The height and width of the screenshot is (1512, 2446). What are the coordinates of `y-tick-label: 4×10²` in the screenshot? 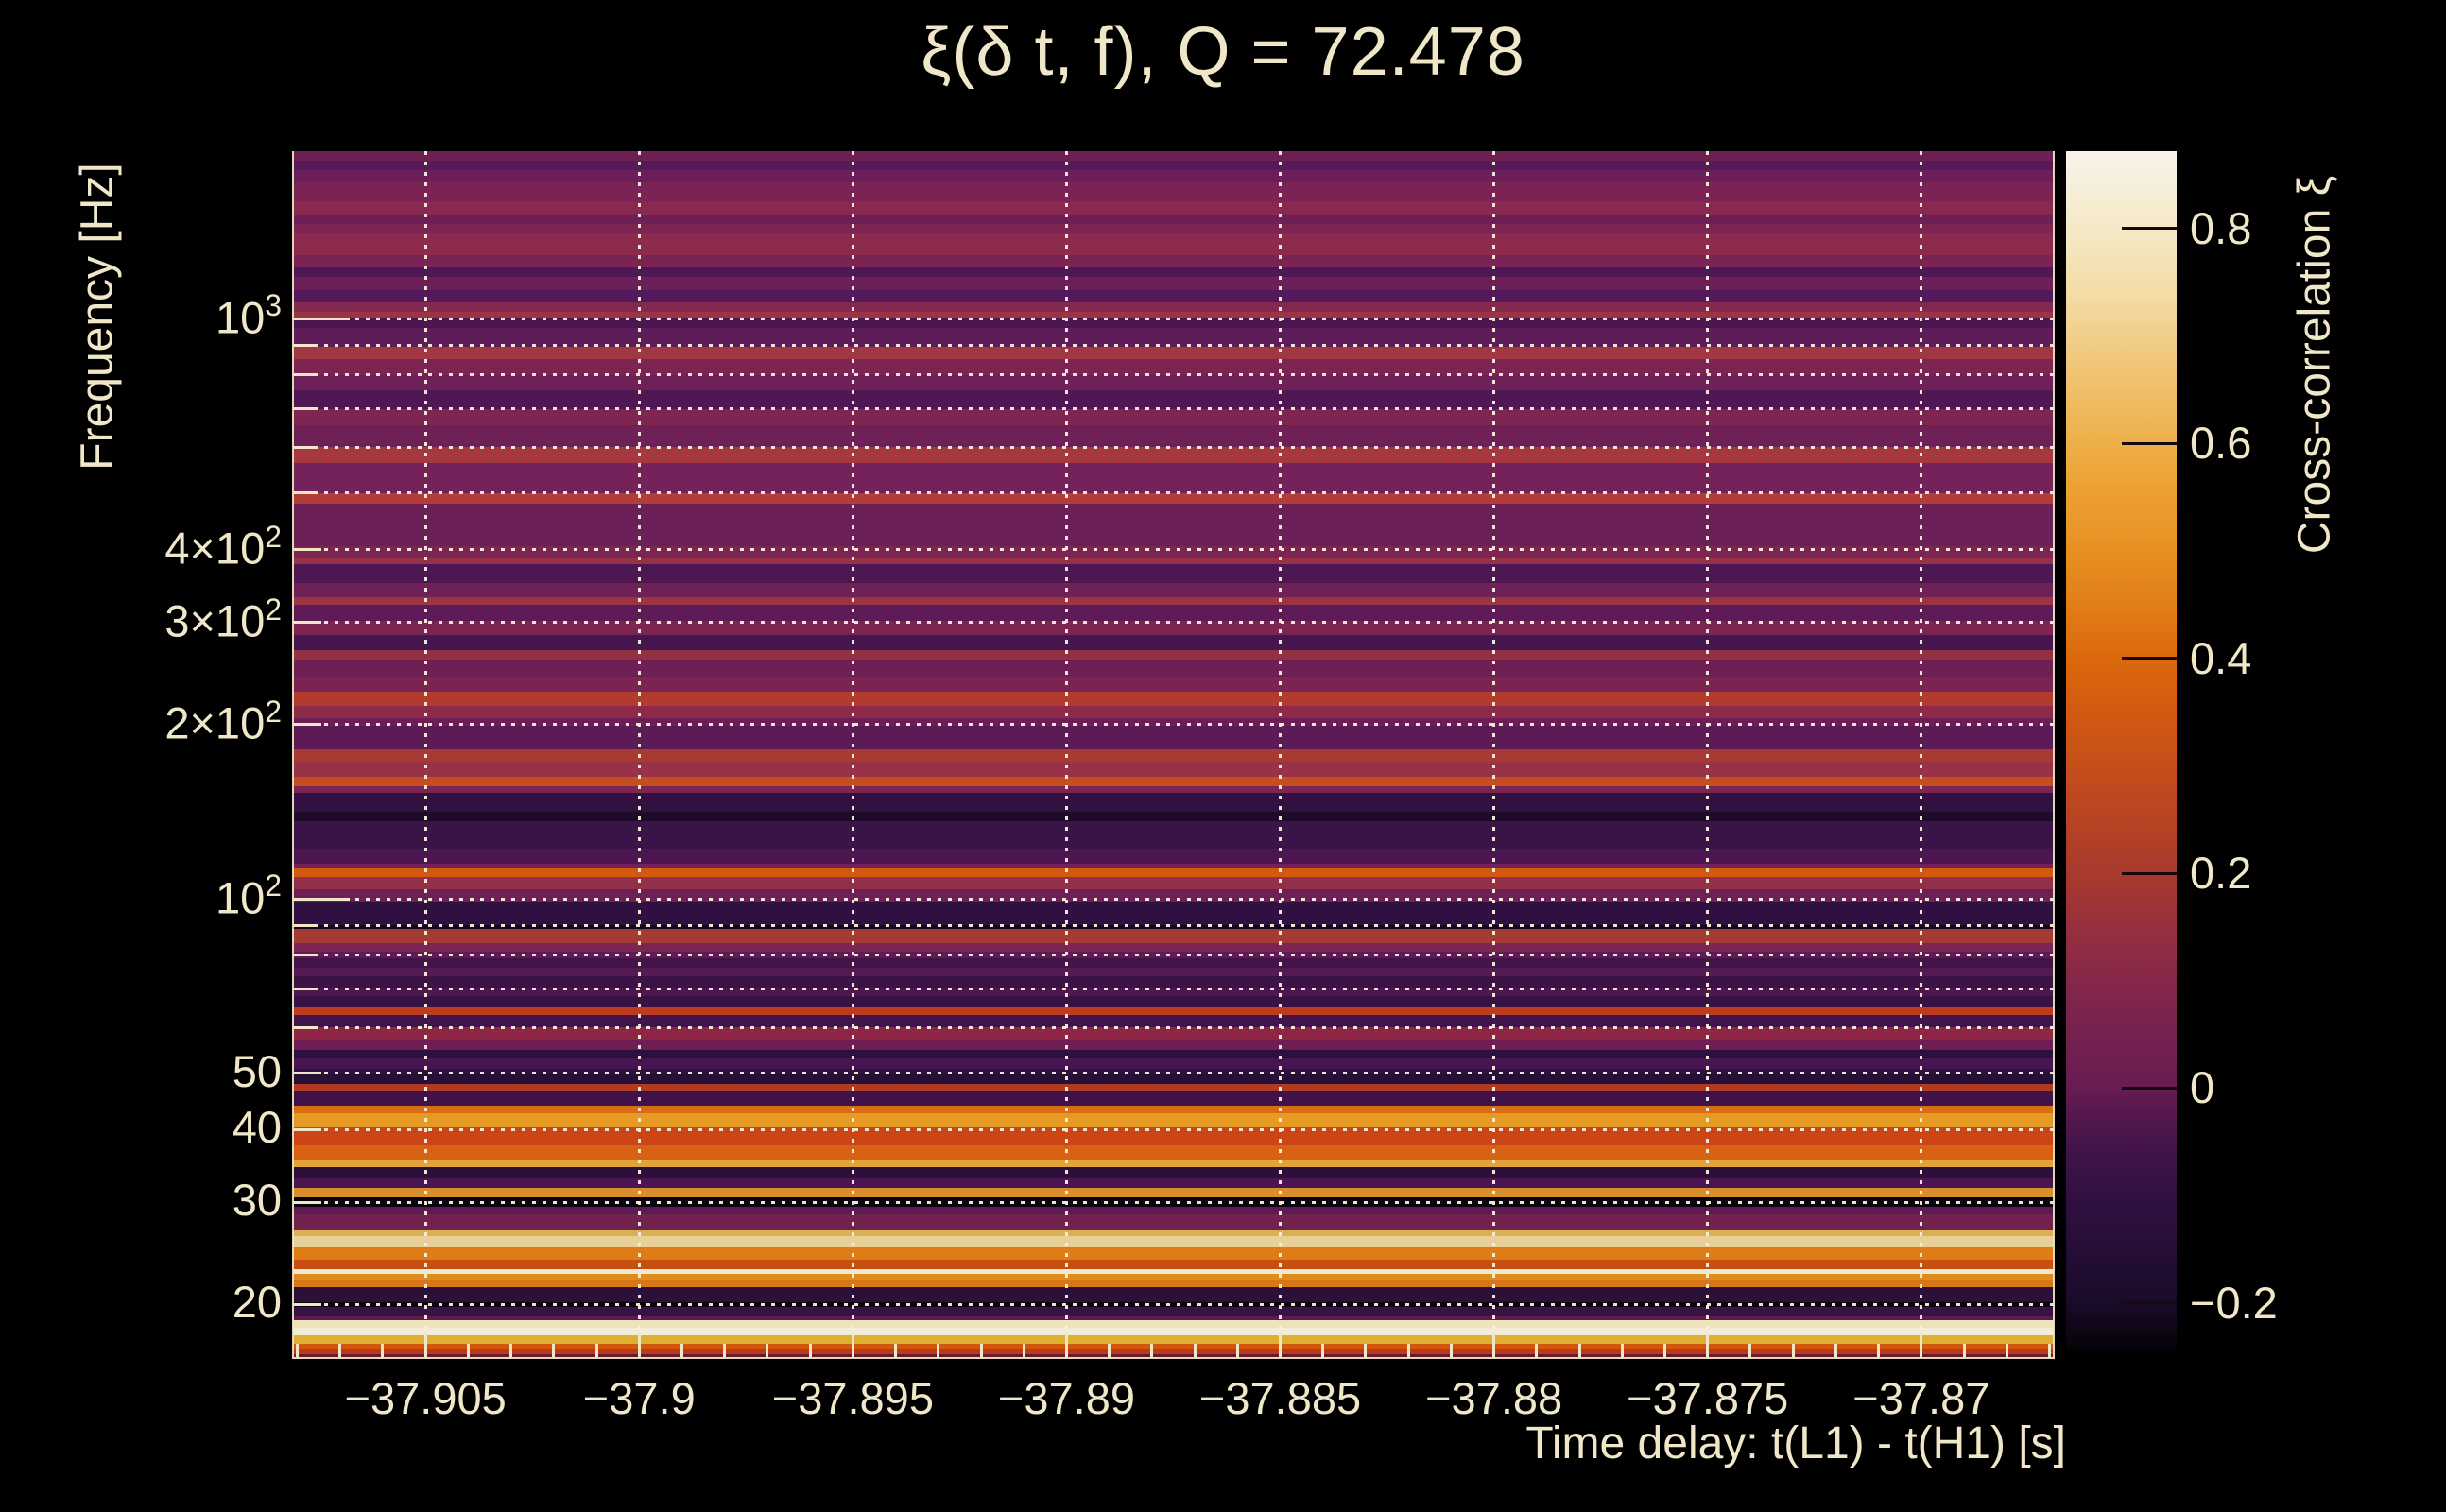 It's located at (223, 547).